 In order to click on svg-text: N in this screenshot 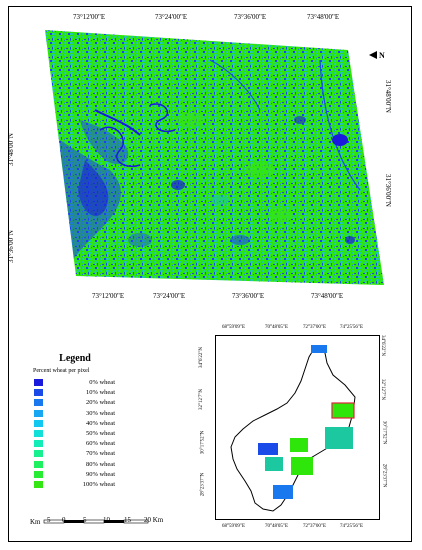, I will do `click(382, 55)`.